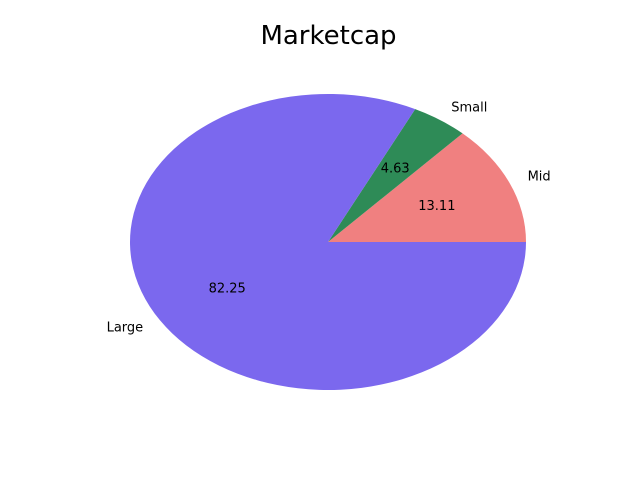  I want to click on chart-title: Marketcap, so click(328, 36).